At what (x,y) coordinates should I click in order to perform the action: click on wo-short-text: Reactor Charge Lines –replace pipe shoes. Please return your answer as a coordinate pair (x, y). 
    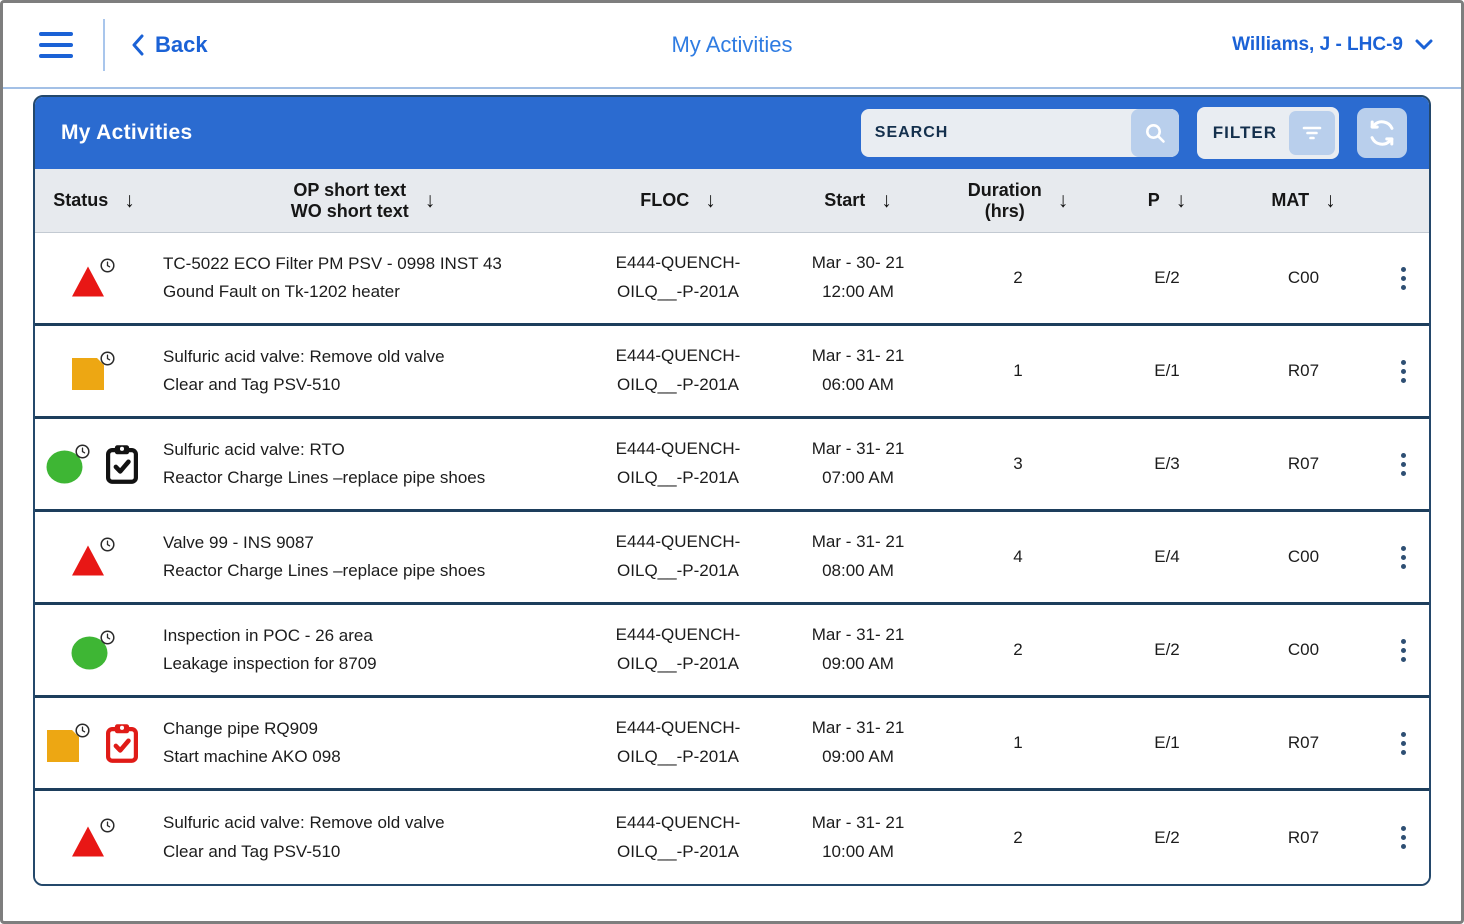
    Looking at the image, I should click on (324, 570).